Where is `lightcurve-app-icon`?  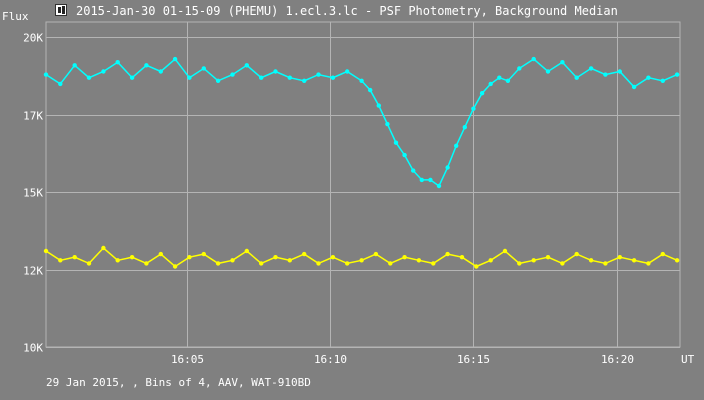 lightcurve-app-icon is located at coordinates (61, 10).